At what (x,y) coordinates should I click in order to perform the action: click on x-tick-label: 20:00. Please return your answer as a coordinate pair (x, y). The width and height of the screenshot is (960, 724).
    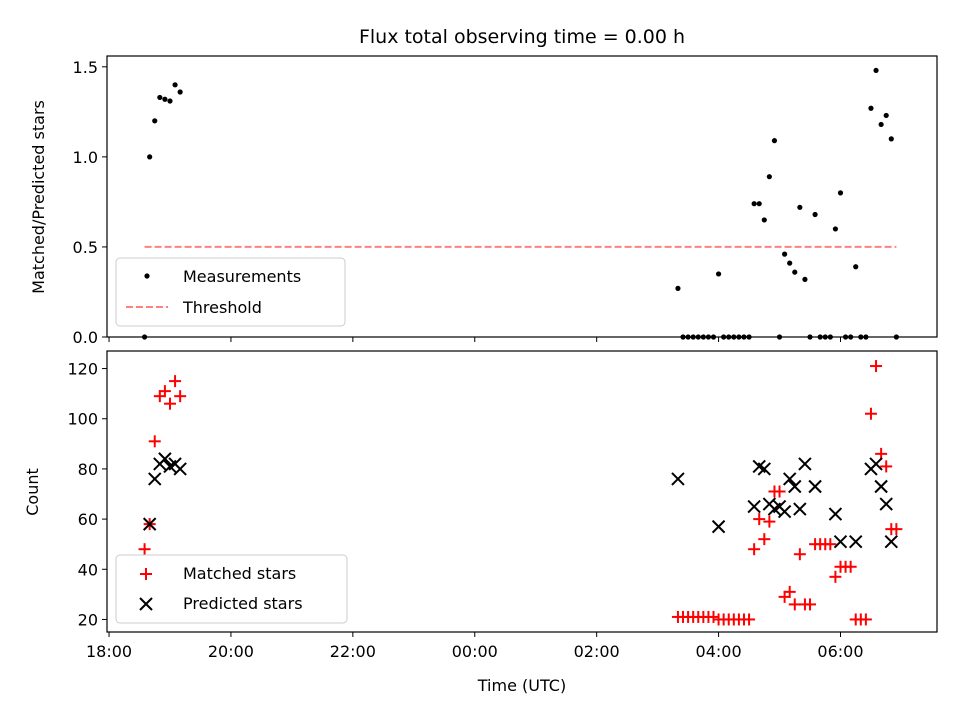
    Looking at the image, I should click on (231, 651).